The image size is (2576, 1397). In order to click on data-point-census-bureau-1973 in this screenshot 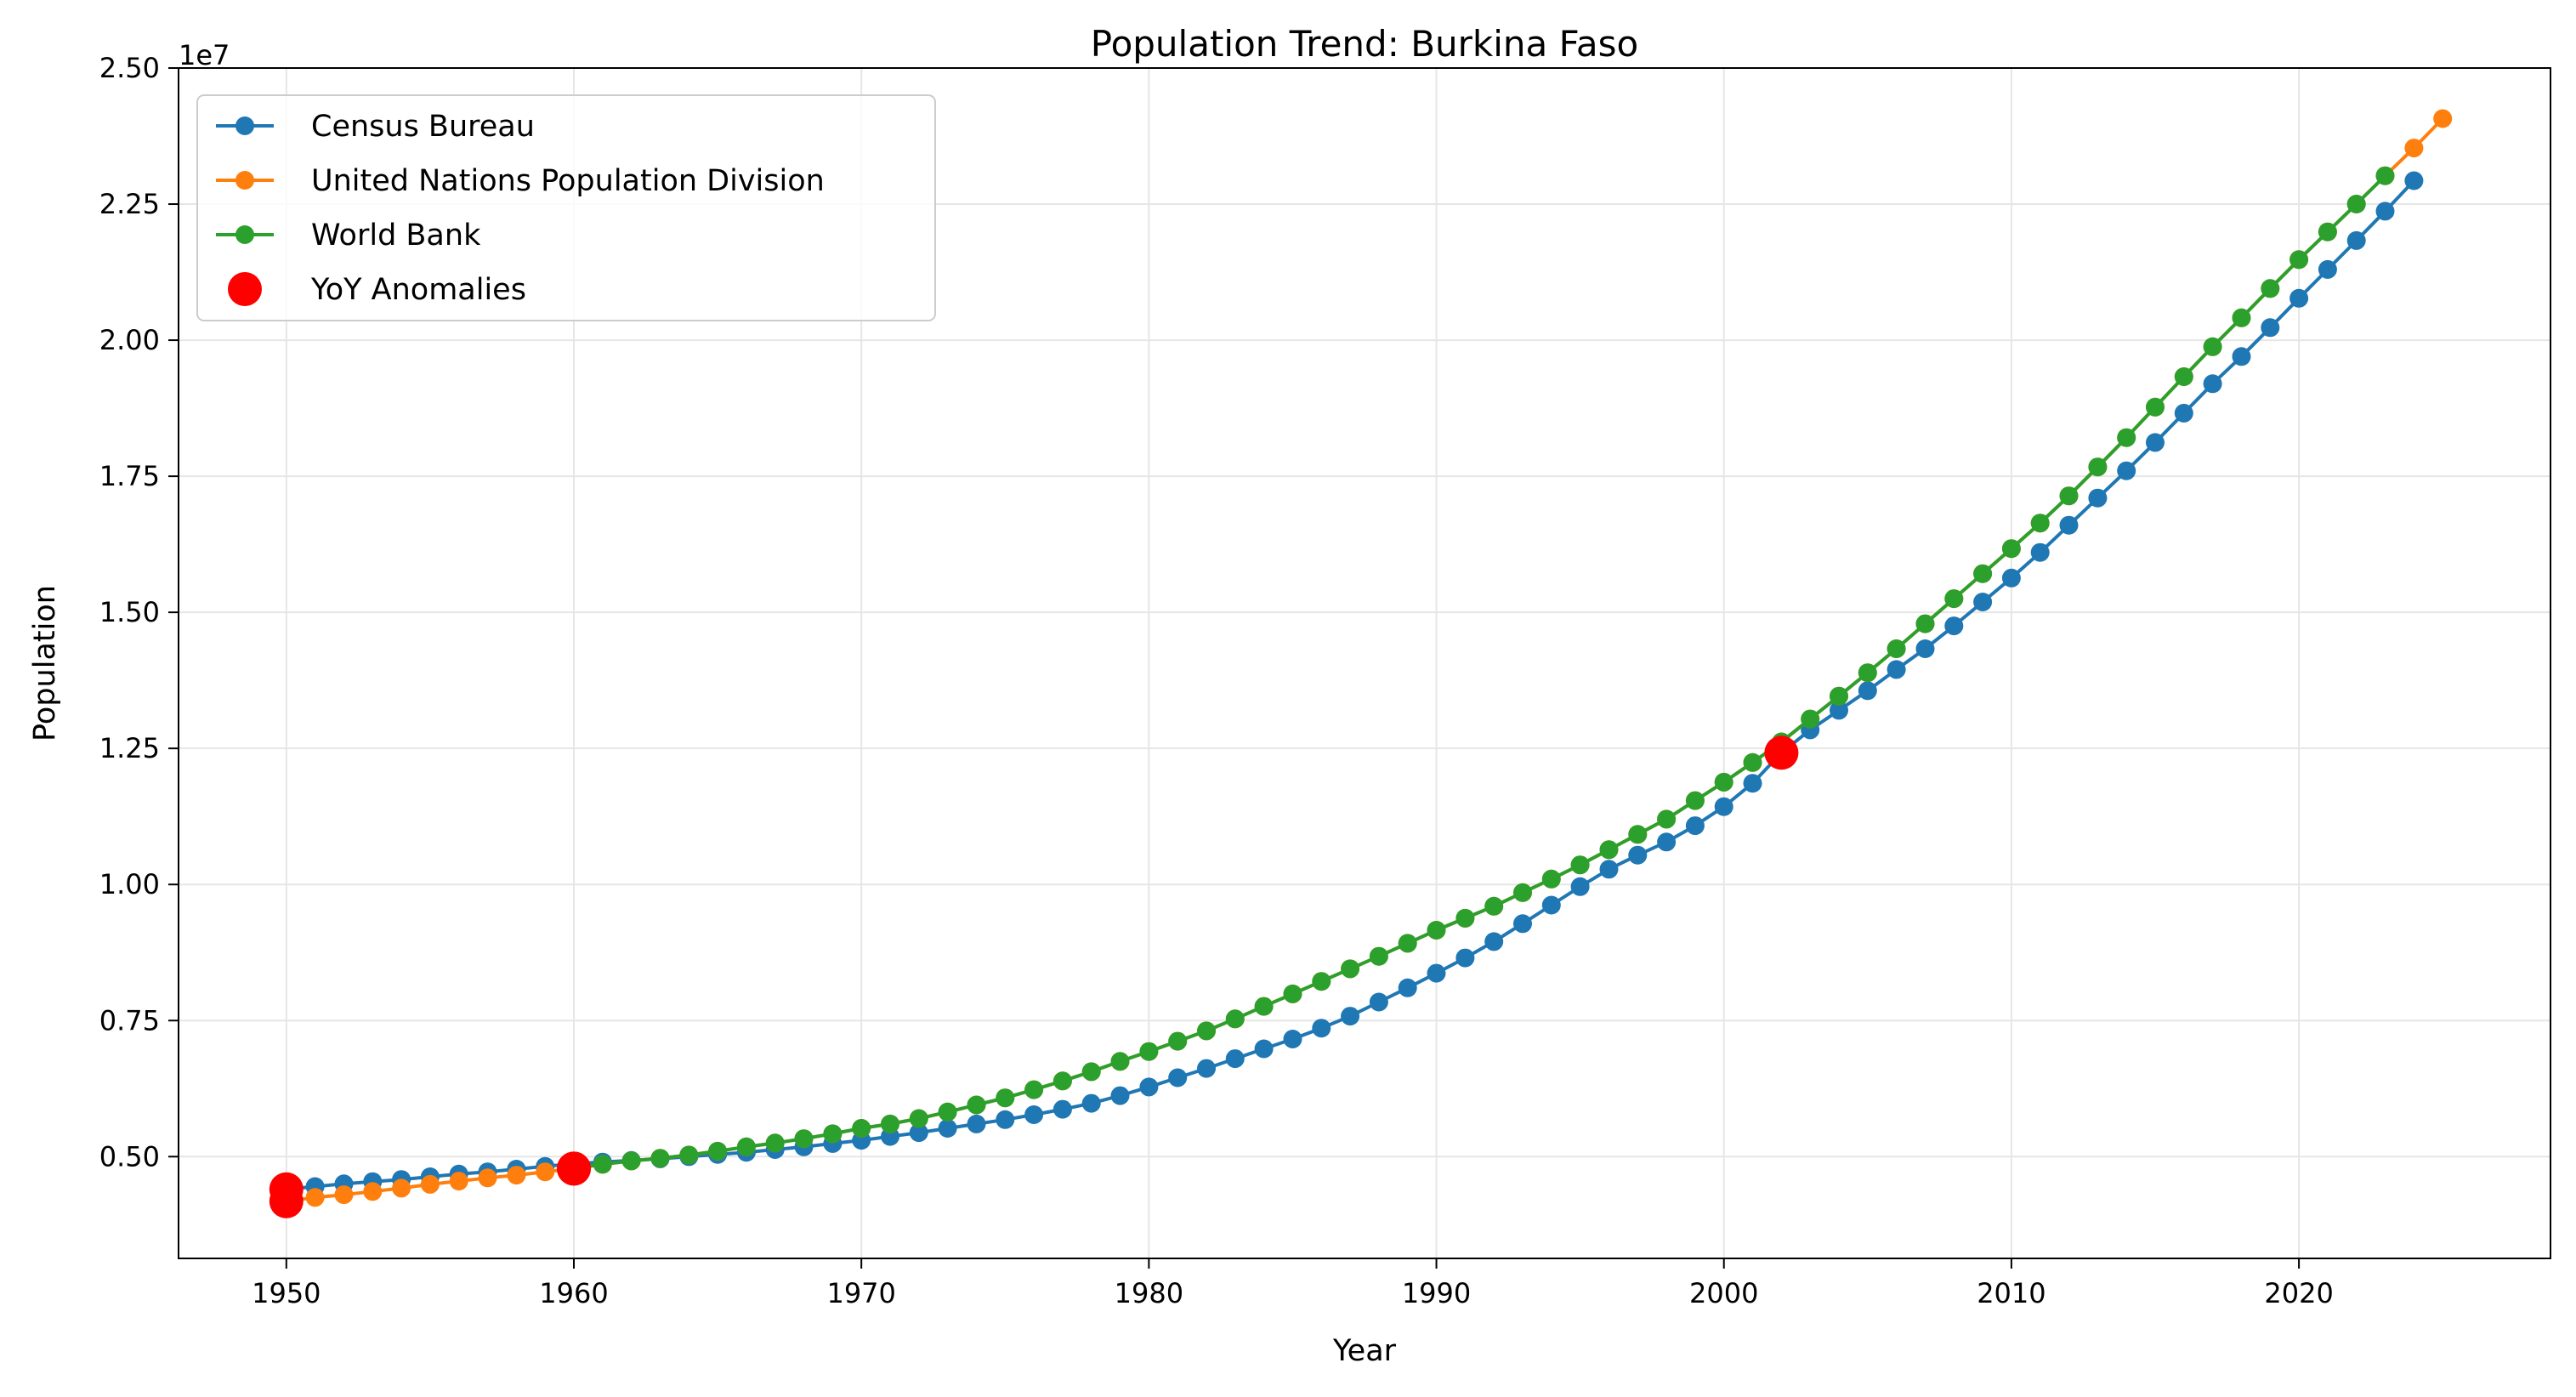, I will do `click(948, 1128)`.